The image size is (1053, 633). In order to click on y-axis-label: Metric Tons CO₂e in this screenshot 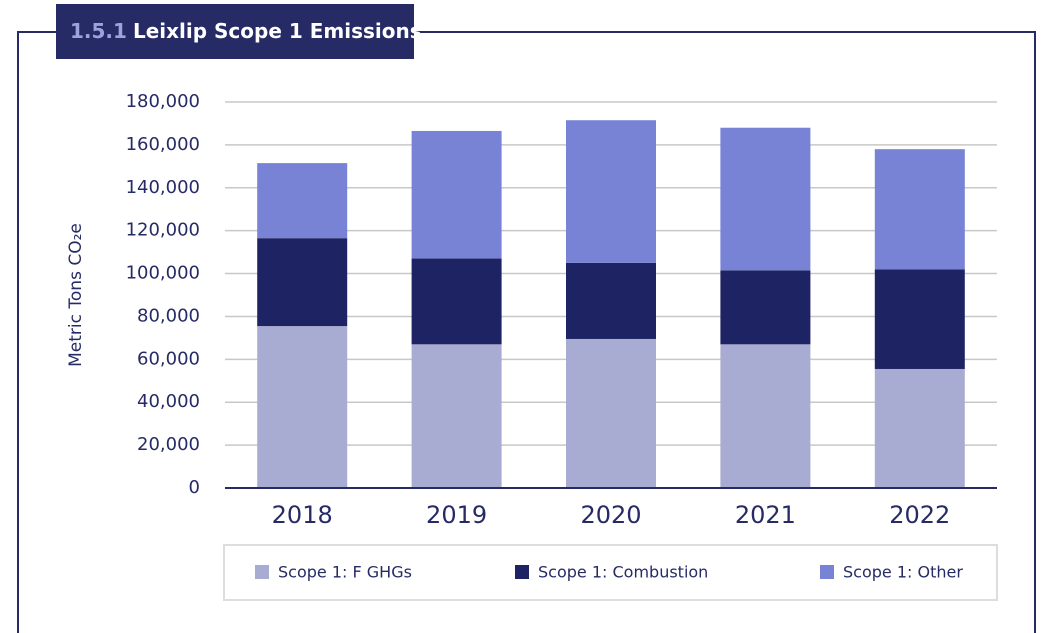, I will do `click(76, 295)`.